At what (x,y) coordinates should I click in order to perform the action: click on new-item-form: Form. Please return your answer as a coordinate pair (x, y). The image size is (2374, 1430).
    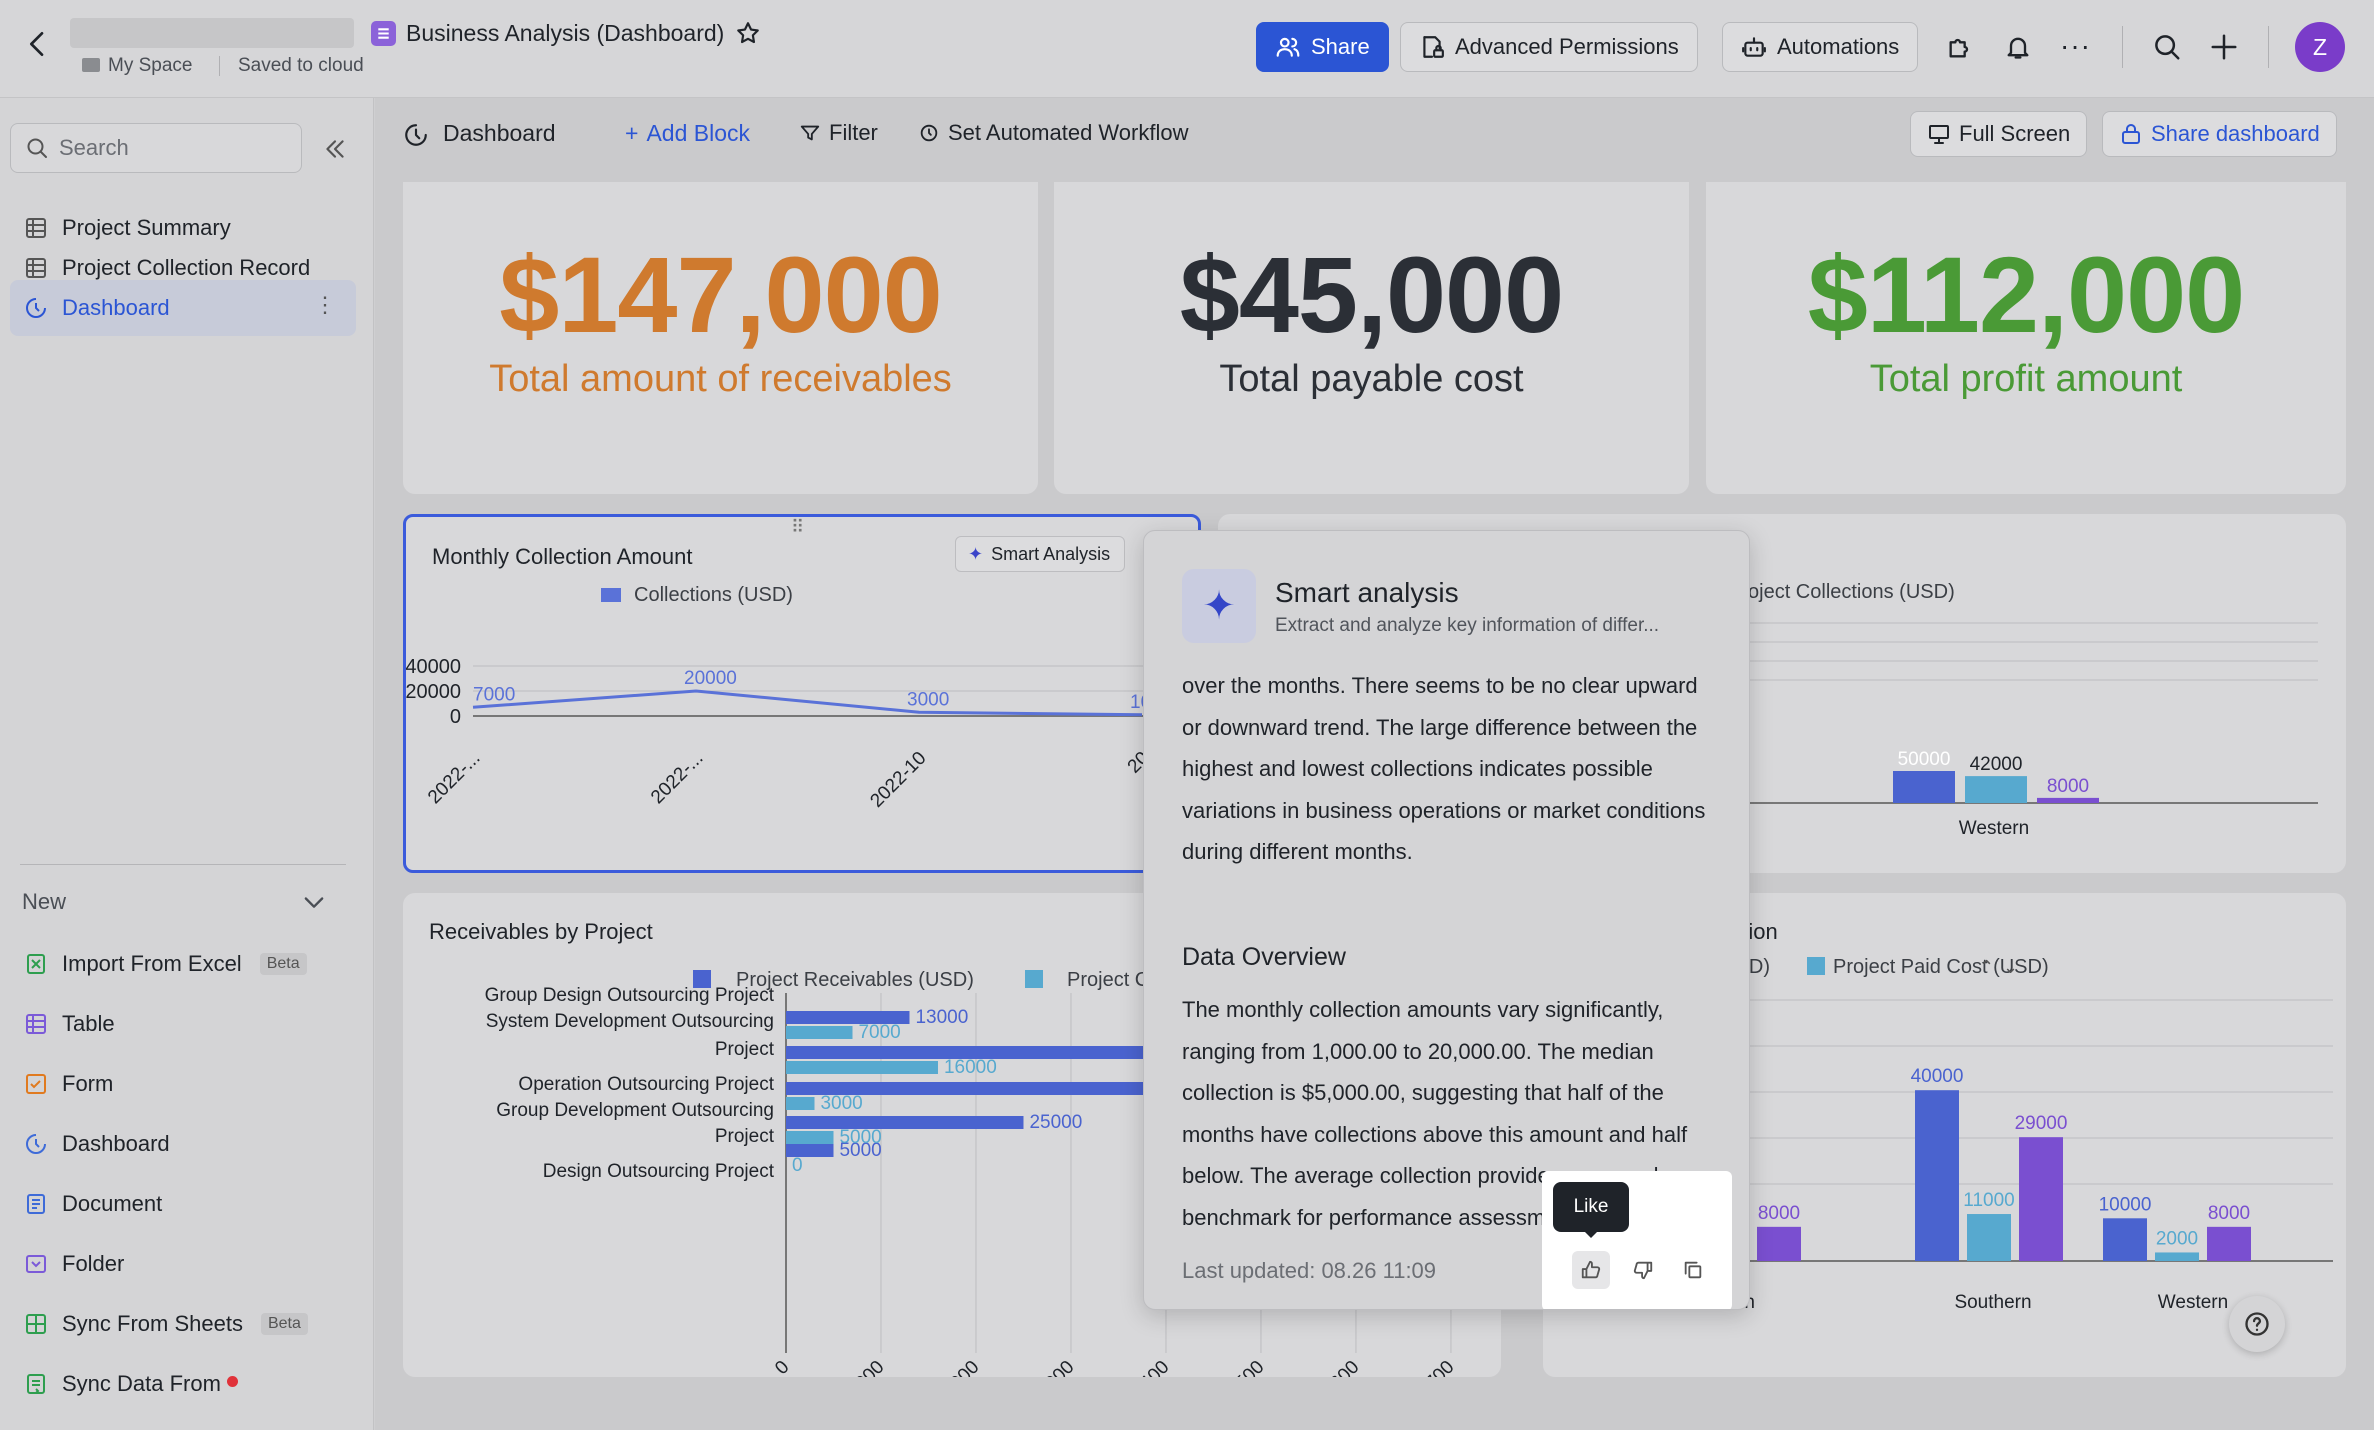
    Looking at the image, I should click on (183, 1084).